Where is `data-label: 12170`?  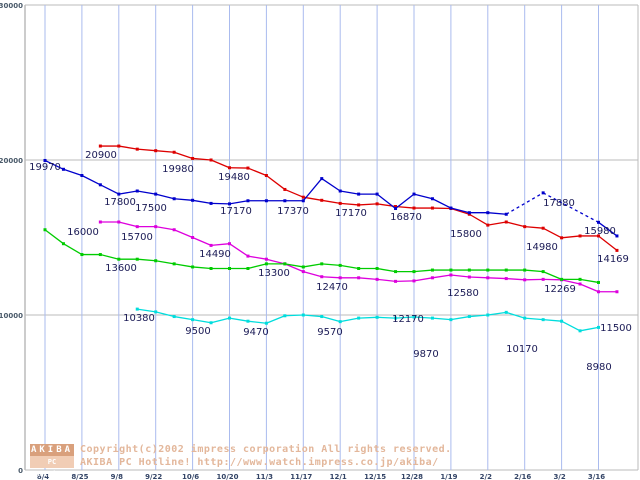
data-label: 12170 is located at coordinates (408, 319).